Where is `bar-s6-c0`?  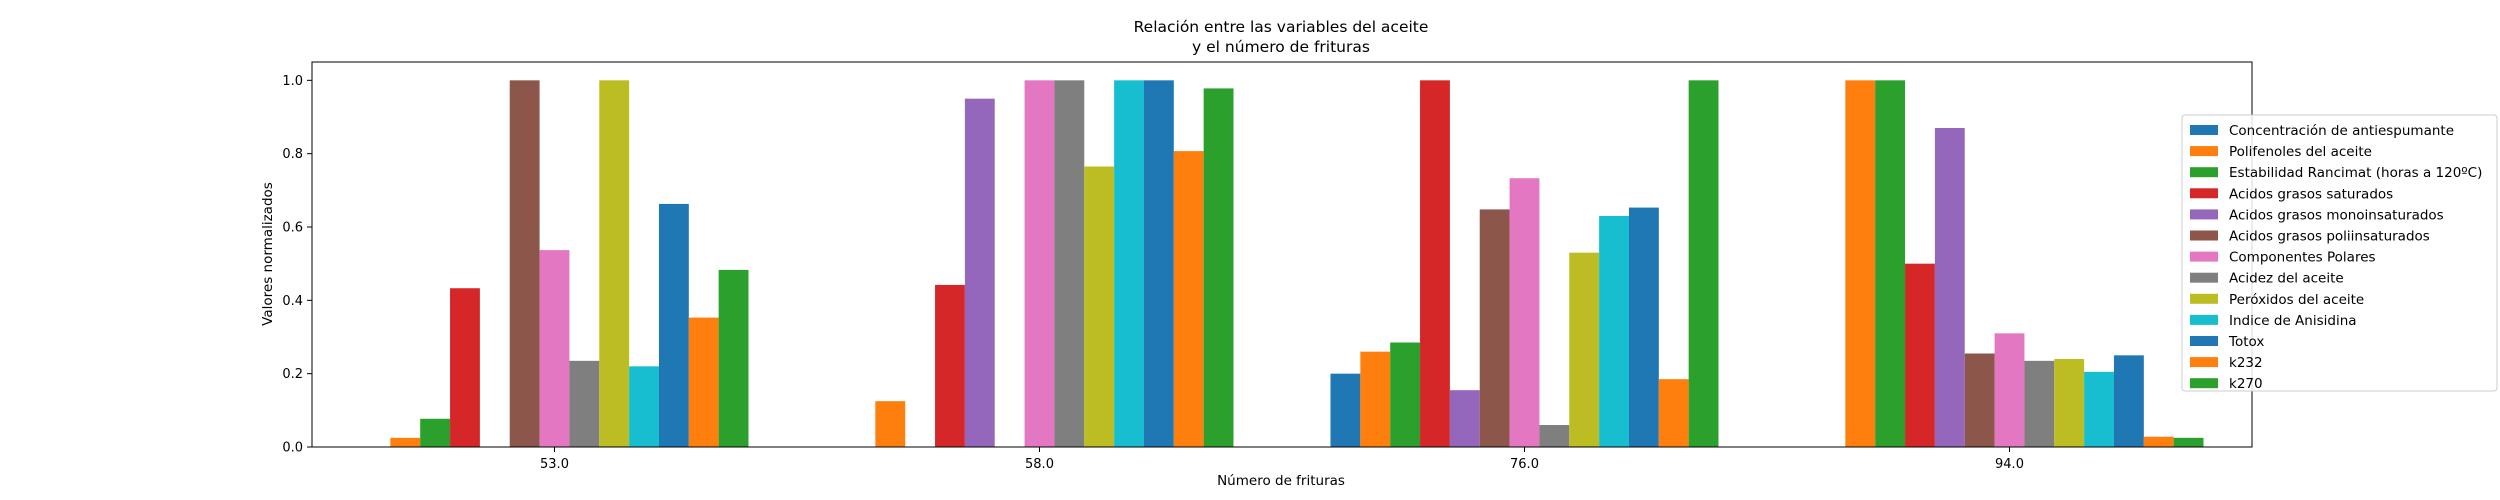 bar-s6-c0 is located at coordinates (554, 348).